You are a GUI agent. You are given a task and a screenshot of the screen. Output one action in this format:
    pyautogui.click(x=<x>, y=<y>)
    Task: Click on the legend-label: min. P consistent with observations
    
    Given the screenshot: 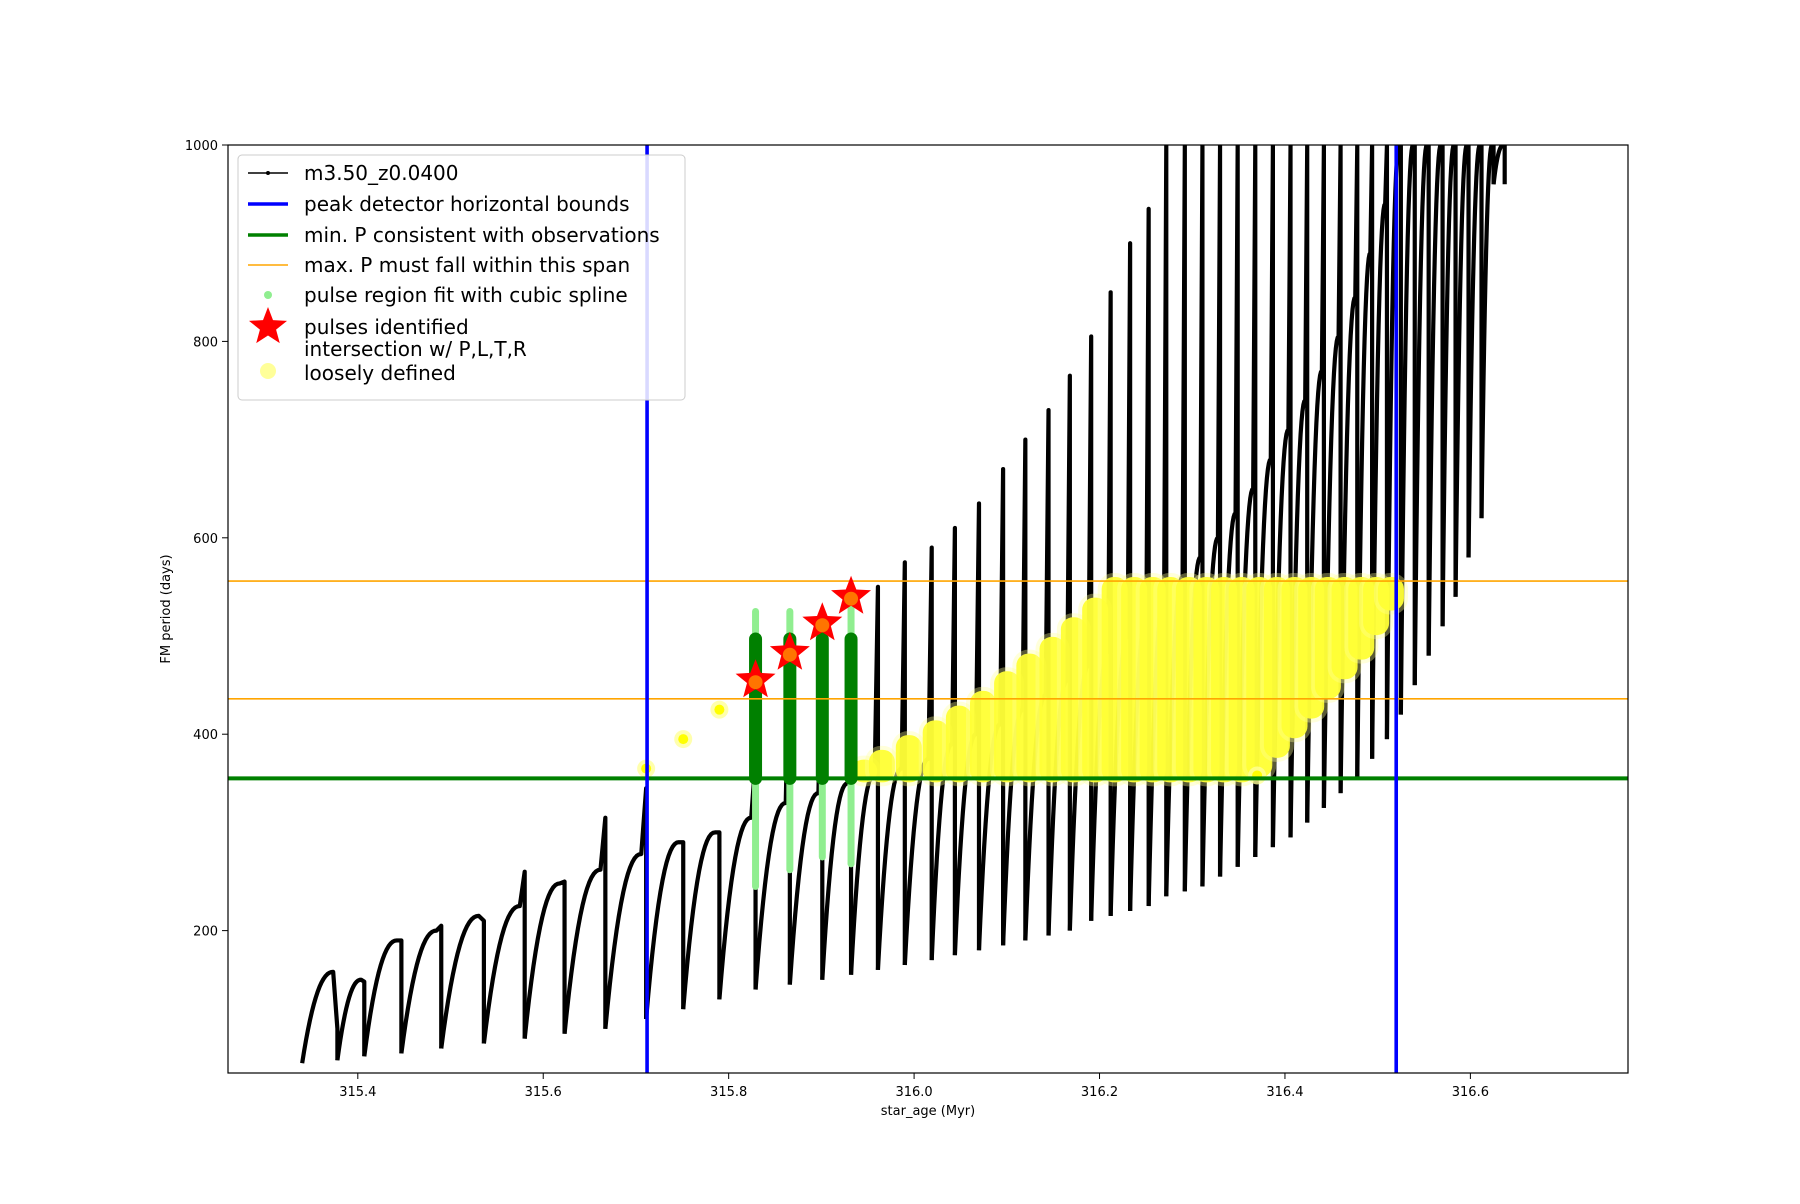 What is the action you would take?
    pyautogui.click(x=482, y=235)
    